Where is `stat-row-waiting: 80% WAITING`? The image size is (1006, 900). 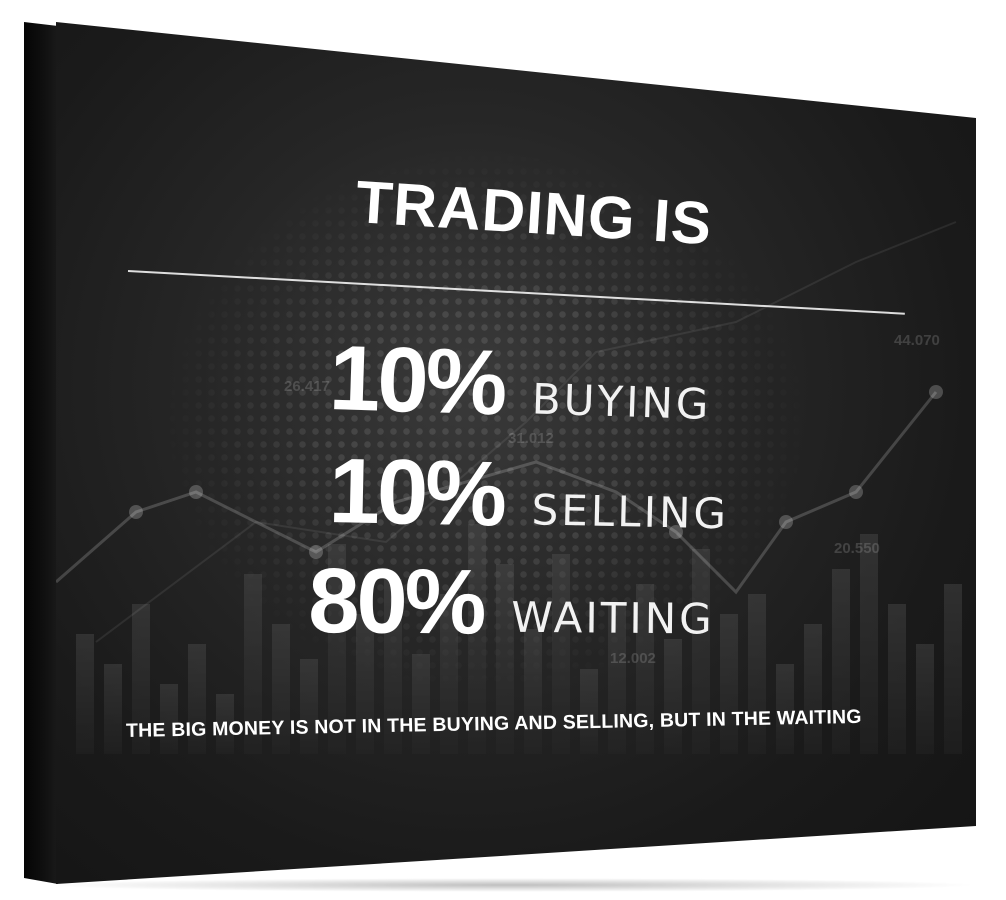
stat-row-waiting: 80% WAITING is located at coordinates (511, 602).